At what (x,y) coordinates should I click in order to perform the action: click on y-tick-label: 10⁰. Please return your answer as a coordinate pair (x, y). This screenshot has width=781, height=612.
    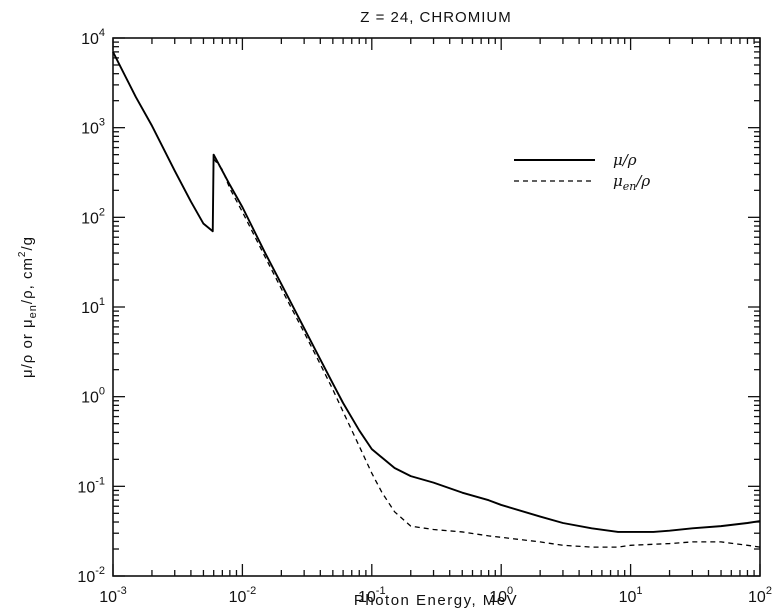
    Looking at the image, I should click on (93, 396).